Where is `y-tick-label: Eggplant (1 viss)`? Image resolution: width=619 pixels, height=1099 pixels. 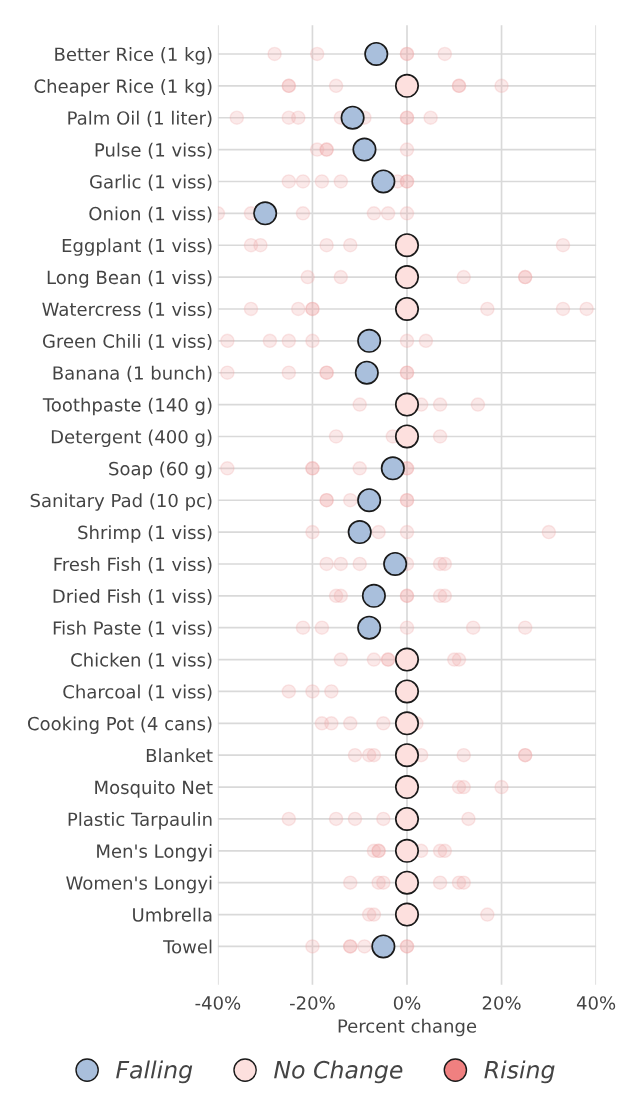
y-tick-label: Eggplant (1 viss) is located at coordinates (137, 247).